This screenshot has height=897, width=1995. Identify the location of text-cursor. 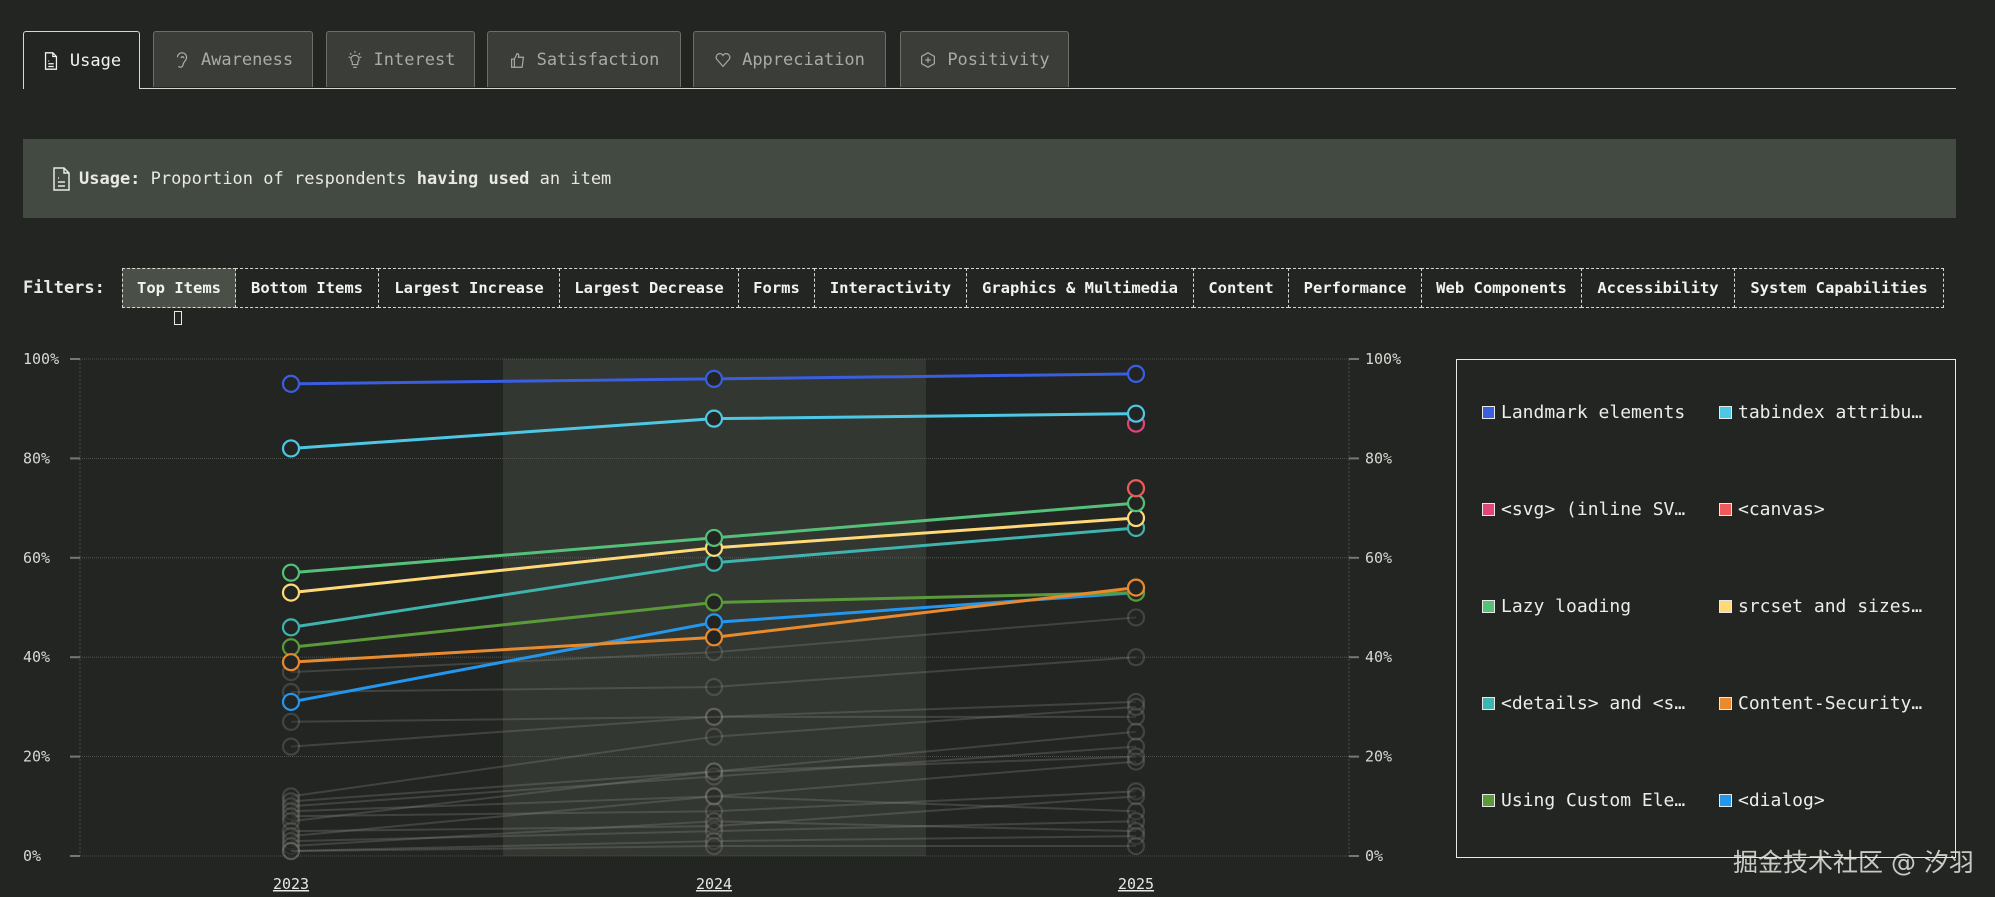
(178, 318).